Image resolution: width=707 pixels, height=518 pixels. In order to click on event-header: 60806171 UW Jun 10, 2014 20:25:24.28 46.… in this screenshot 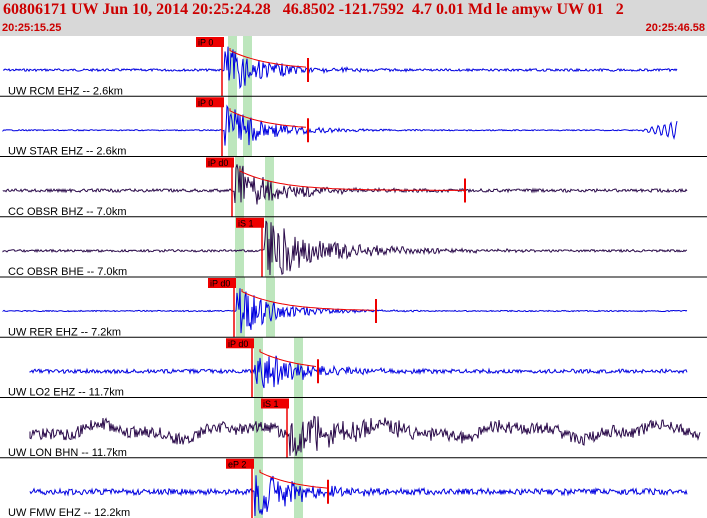, I will do `click(353, 18)`.